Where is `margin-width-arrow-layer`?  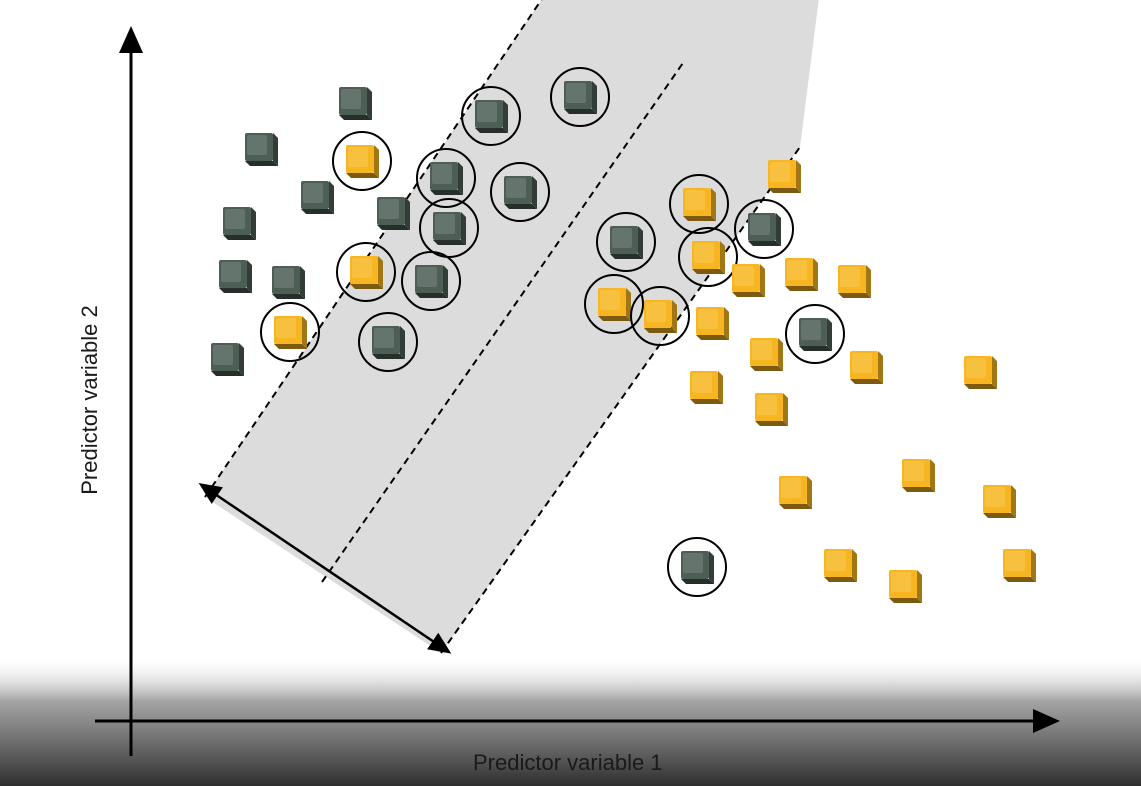 margin-width-arrow-layer is located at coordinates (325, 568).